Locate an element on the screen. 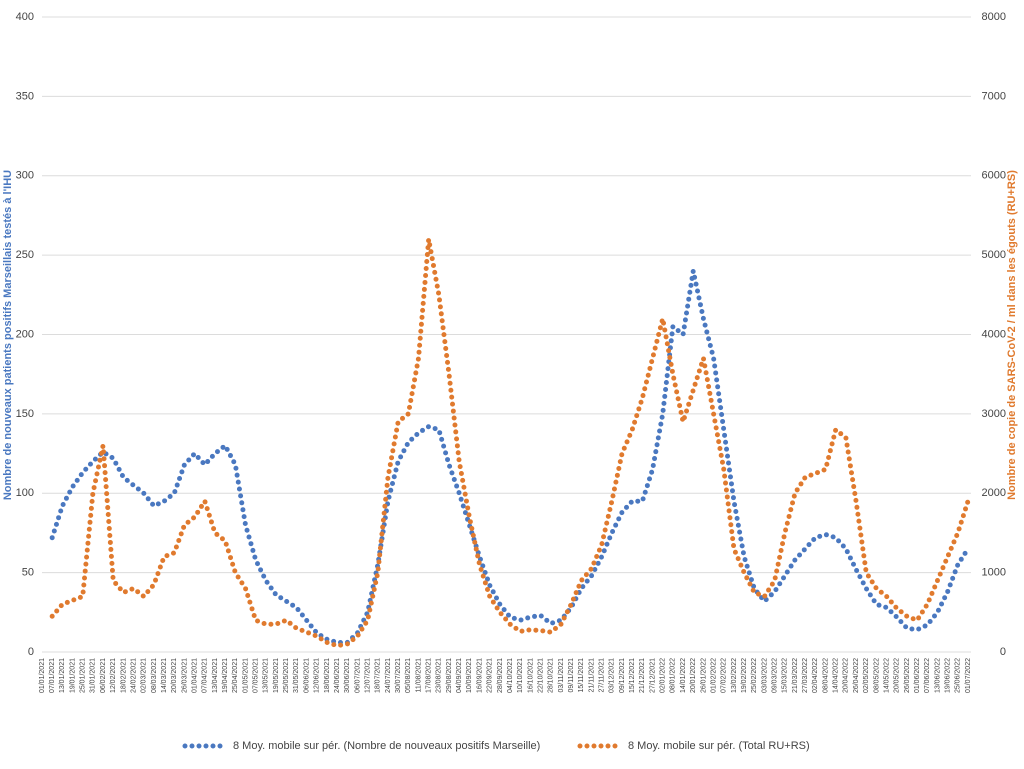 Image resolution: width=1024 pixels, height=769 pixels. x-tick-label: 27/11/2021 is located at coordinates (602, 675).